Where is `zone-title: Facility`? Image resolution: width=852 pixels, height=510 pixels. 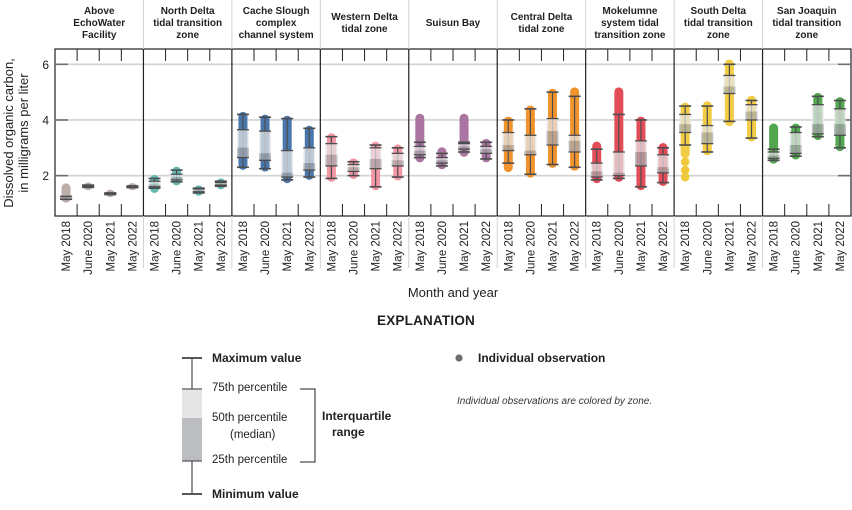
zone-title: Facility is located at coordinates (99, 35).